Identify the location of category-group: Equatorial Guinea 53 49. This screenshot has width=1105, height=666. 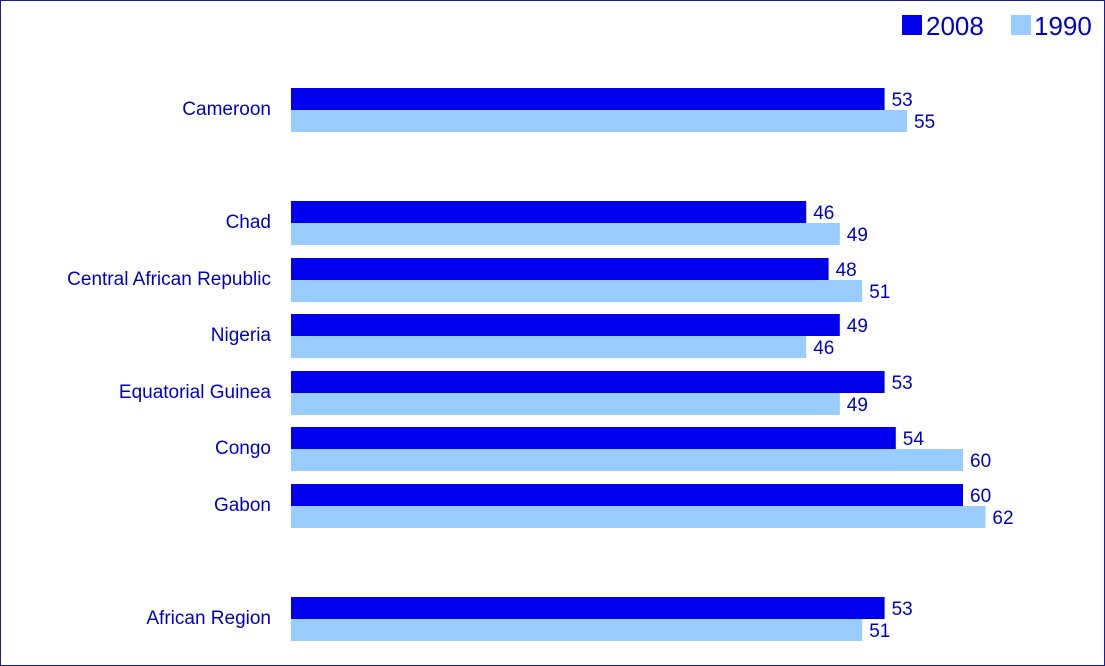
(516, 393).